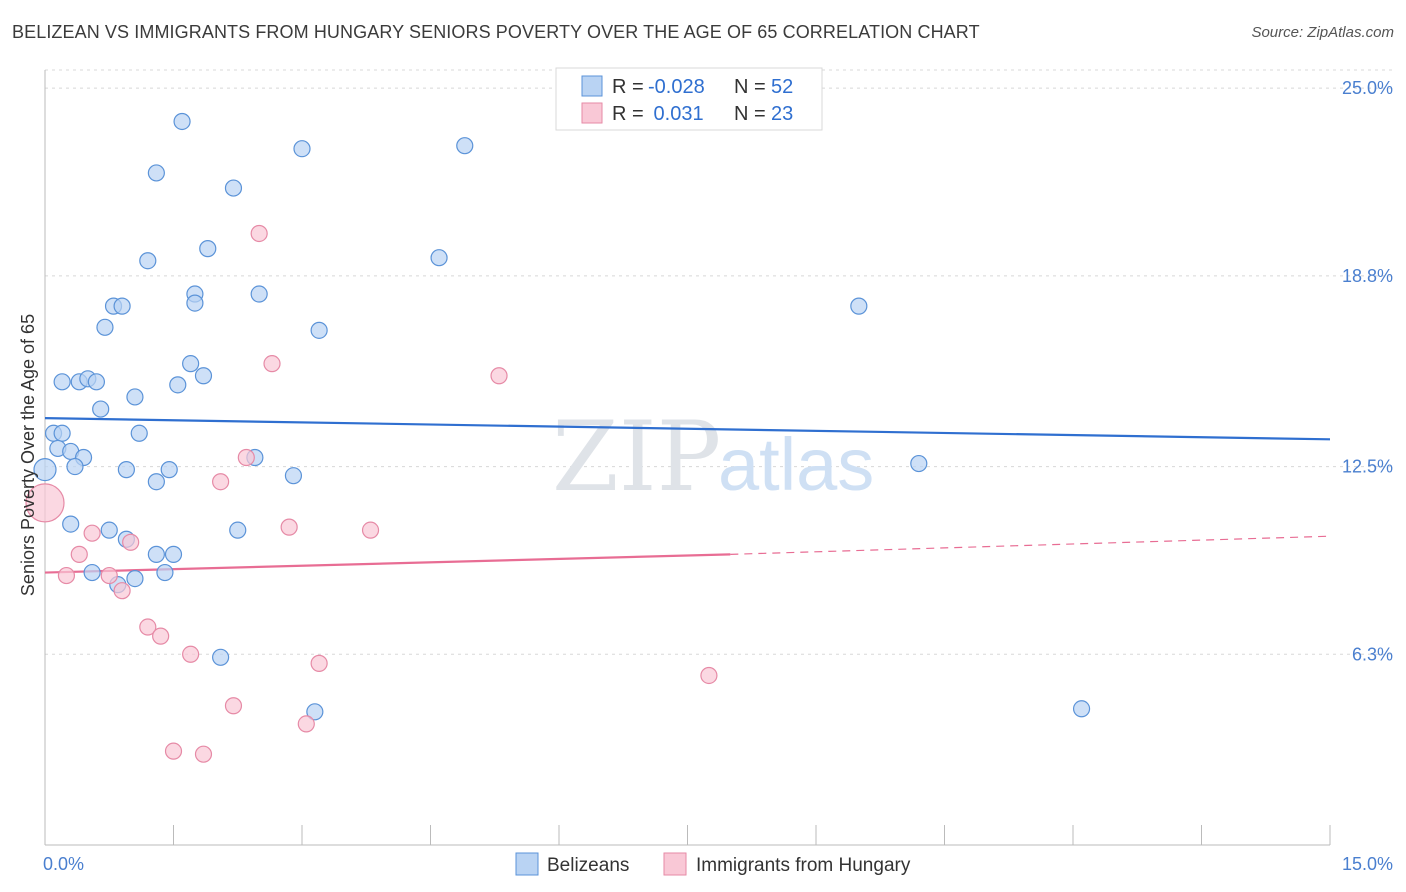 The width and height of the screenshot is (1406, 892). I want to click on y-tick-label-1: 12.5%, so click(1367, 467).